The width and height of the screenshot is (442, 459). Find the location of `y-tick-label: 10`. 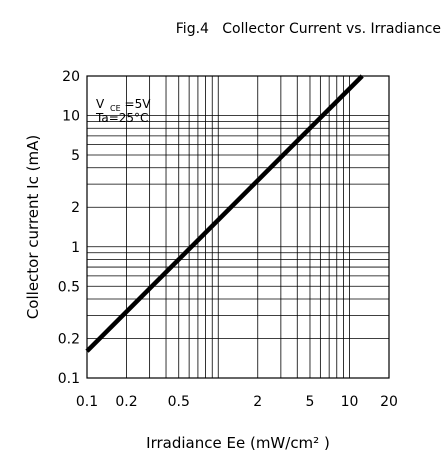

y-tick-label: 10 is located at coordinates (71, 117).